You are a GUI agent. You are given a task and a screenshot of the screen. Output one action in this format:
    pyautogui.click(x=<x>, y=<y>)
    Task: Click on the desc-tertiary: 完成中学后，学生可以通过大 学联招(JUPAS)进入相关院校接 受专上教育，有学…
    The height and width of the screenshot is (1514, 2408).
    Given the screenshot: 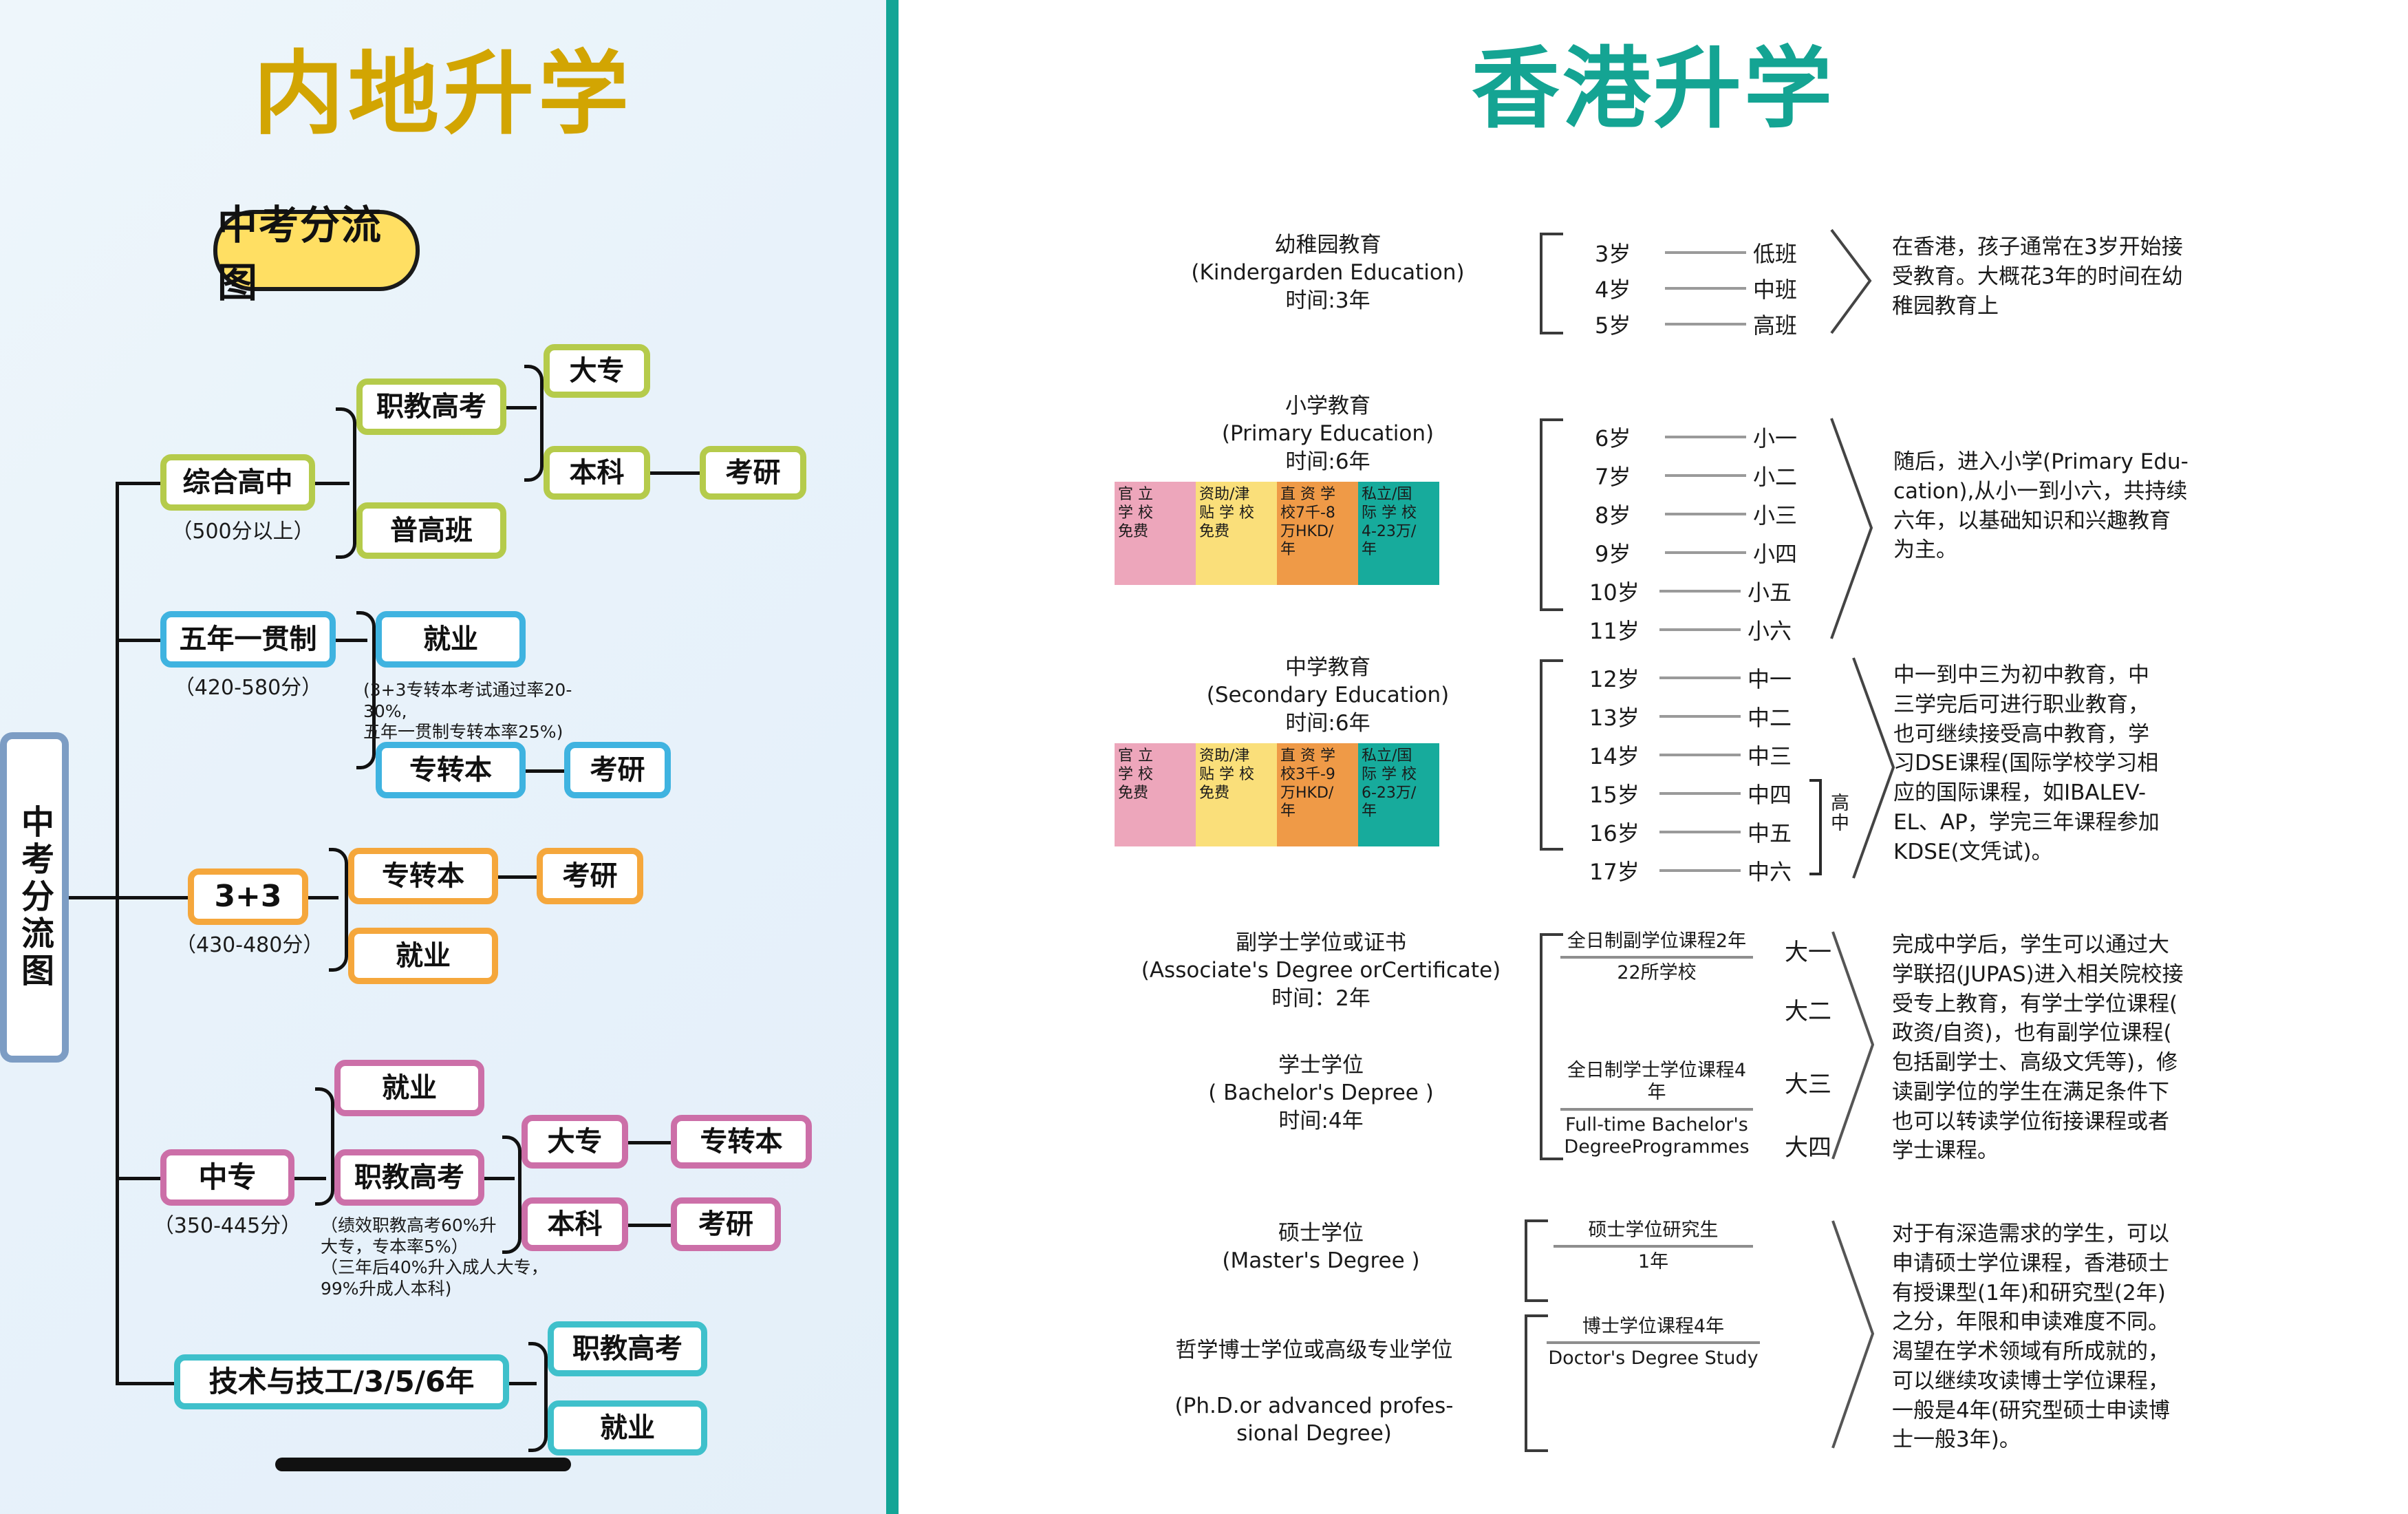 What is the action you would take?
    pyautogui.click(x=2038, y=1048)
    